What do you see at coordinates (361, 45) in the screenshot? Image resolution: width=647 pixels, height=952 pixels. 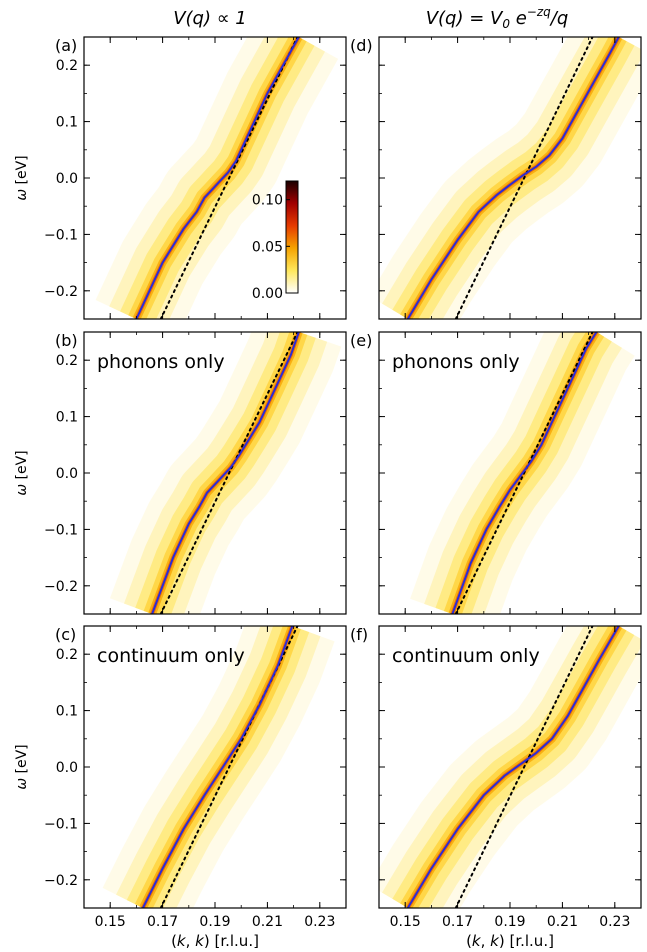 I see `panel-letter: (d)` at bounding box center [361, 45].